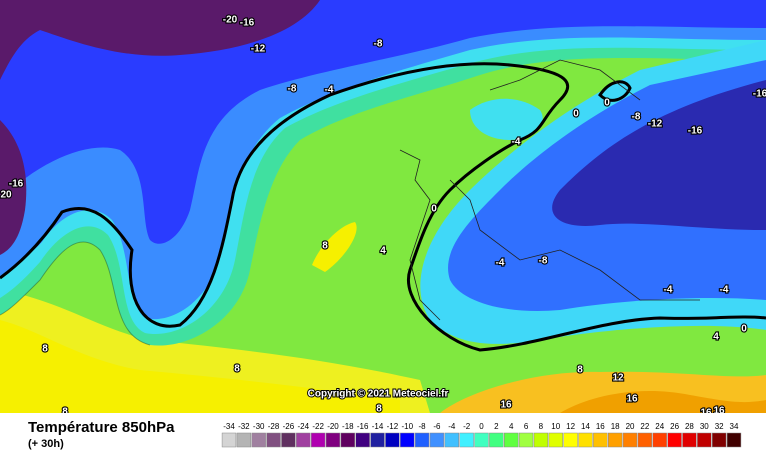 This screenshot has width=766, height=455. What do you see at coordinates (467, 426) in the screenshot?
I see `scale-label: -2` at bounding box center [467, 426].